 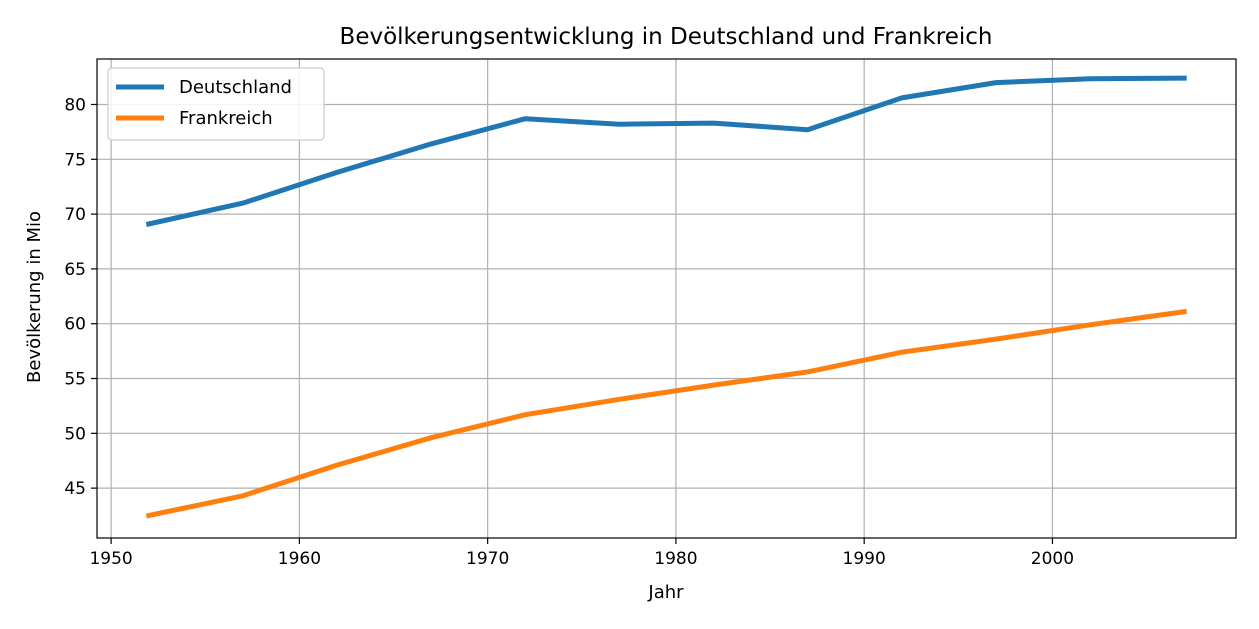 I want to click on y-tick-label: 55, so click(x=75, y=380).